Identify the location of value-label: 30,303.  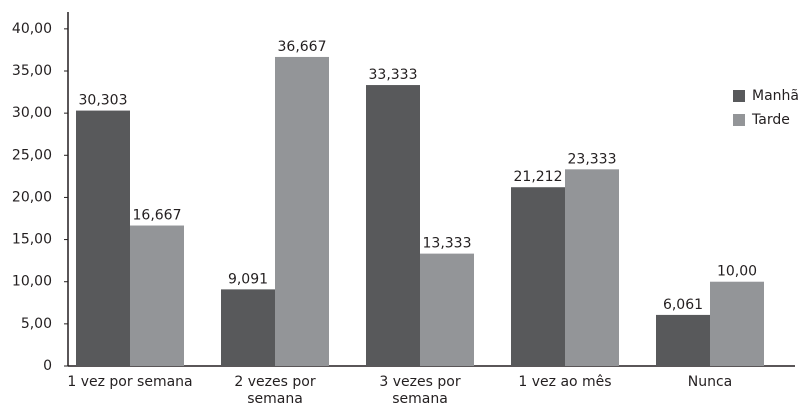
(103, 101).